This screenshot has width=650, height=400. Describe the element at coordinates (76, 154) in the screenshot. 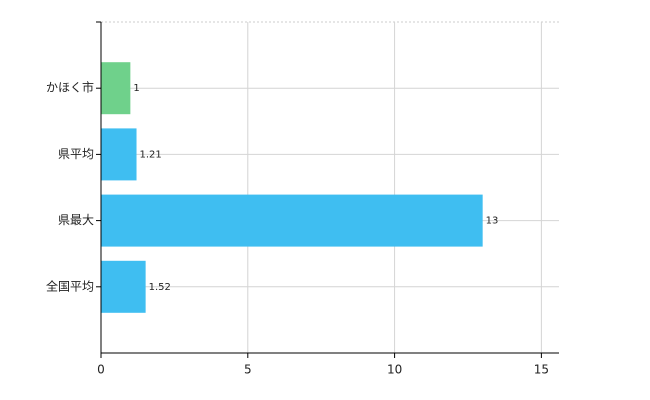

I see `y-tick-label: 県平均` at that location.